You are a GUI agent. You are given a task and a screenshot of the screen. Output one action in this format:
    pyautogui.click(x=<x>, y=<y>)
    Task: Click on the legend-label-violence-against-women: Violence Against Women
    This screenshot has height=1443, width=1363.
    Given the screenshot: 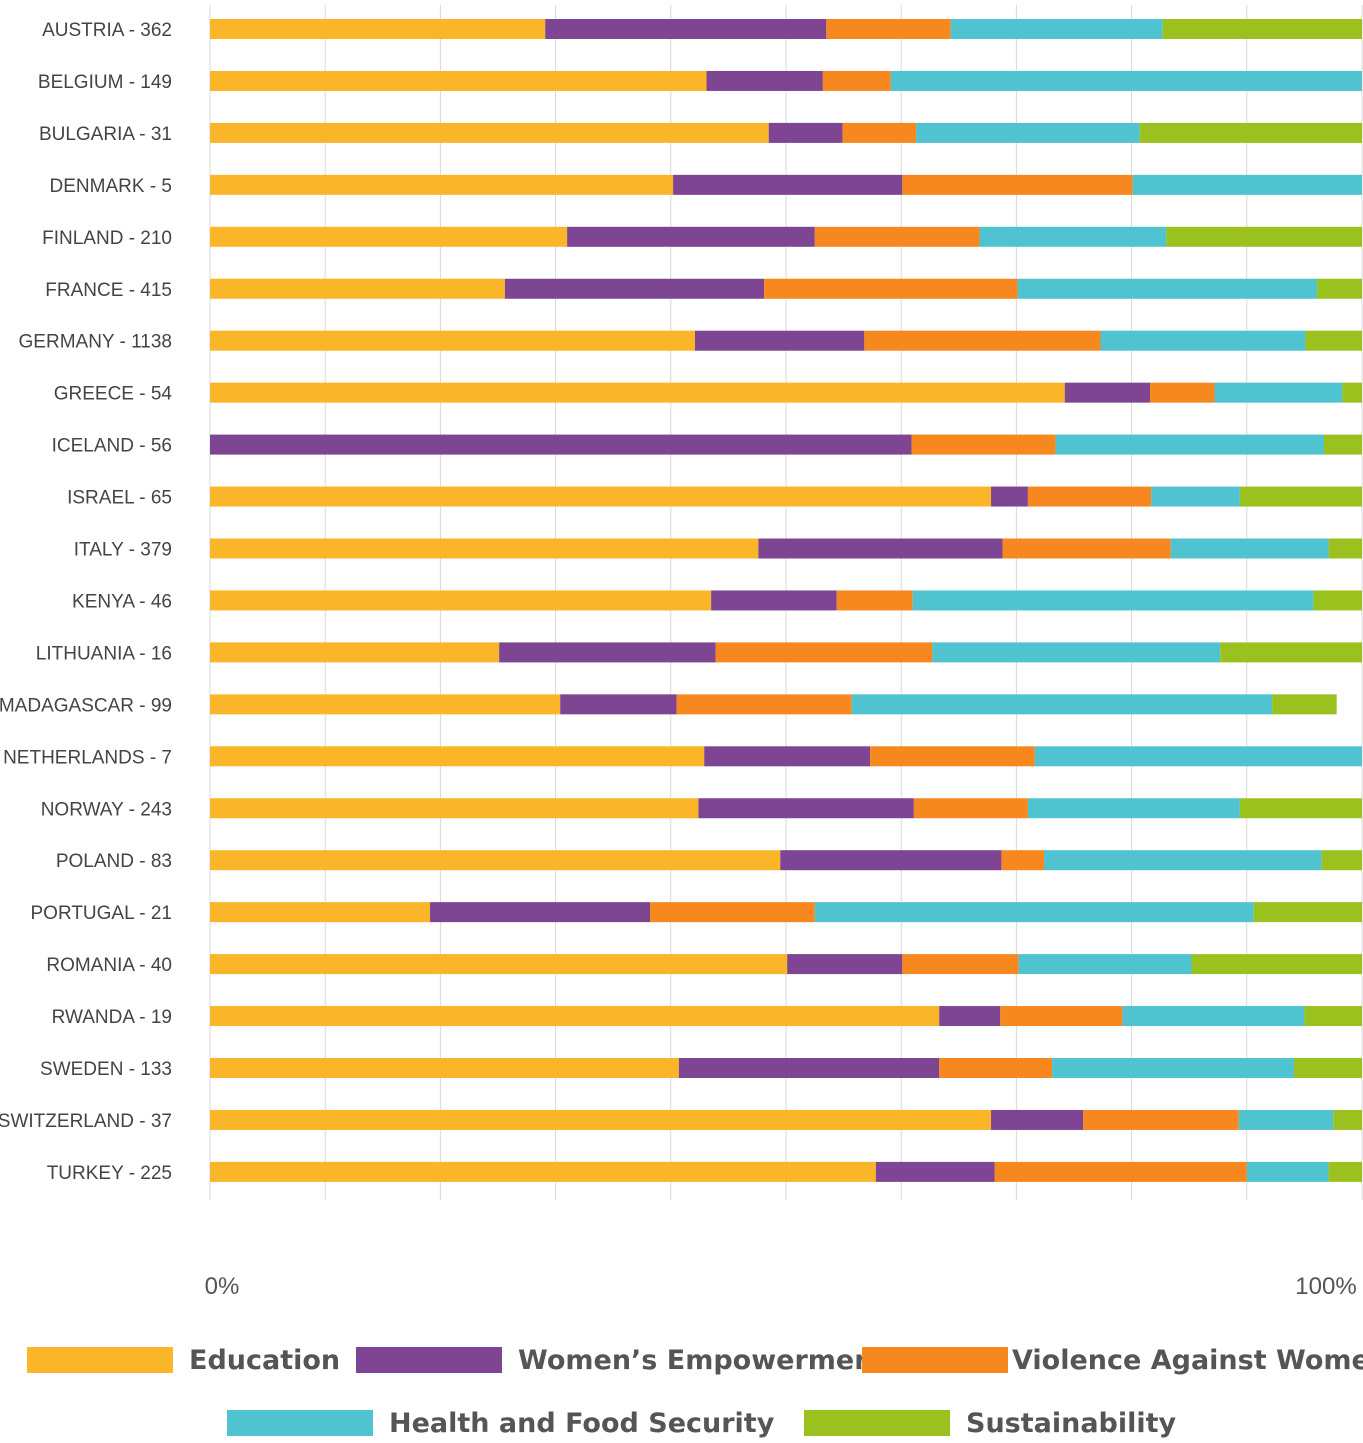 What is the action you would take?
    pyautogui.click(x=1187, y=1360)
    